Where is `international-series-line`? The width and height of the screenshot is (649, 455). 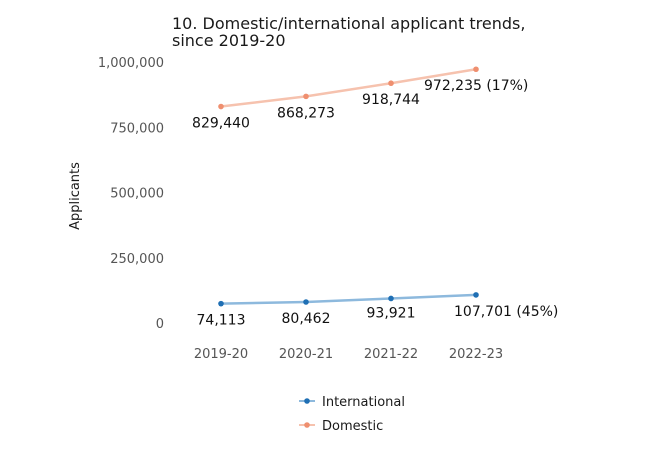
international-series-line is located at coordinates (348, 299).